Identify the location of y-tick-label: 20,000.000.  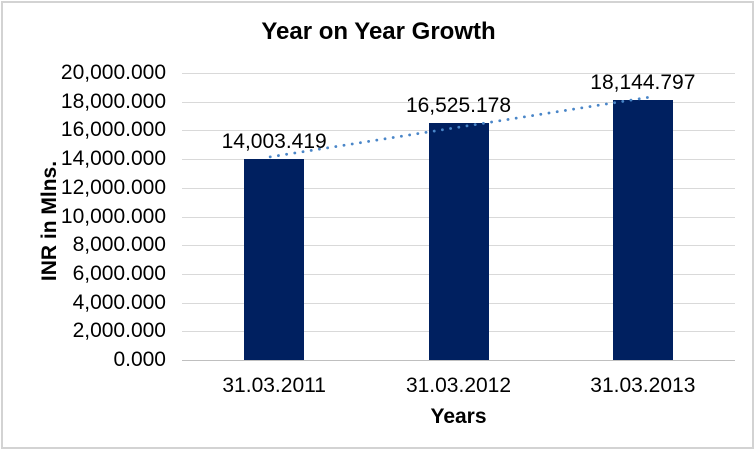
(113, 72).